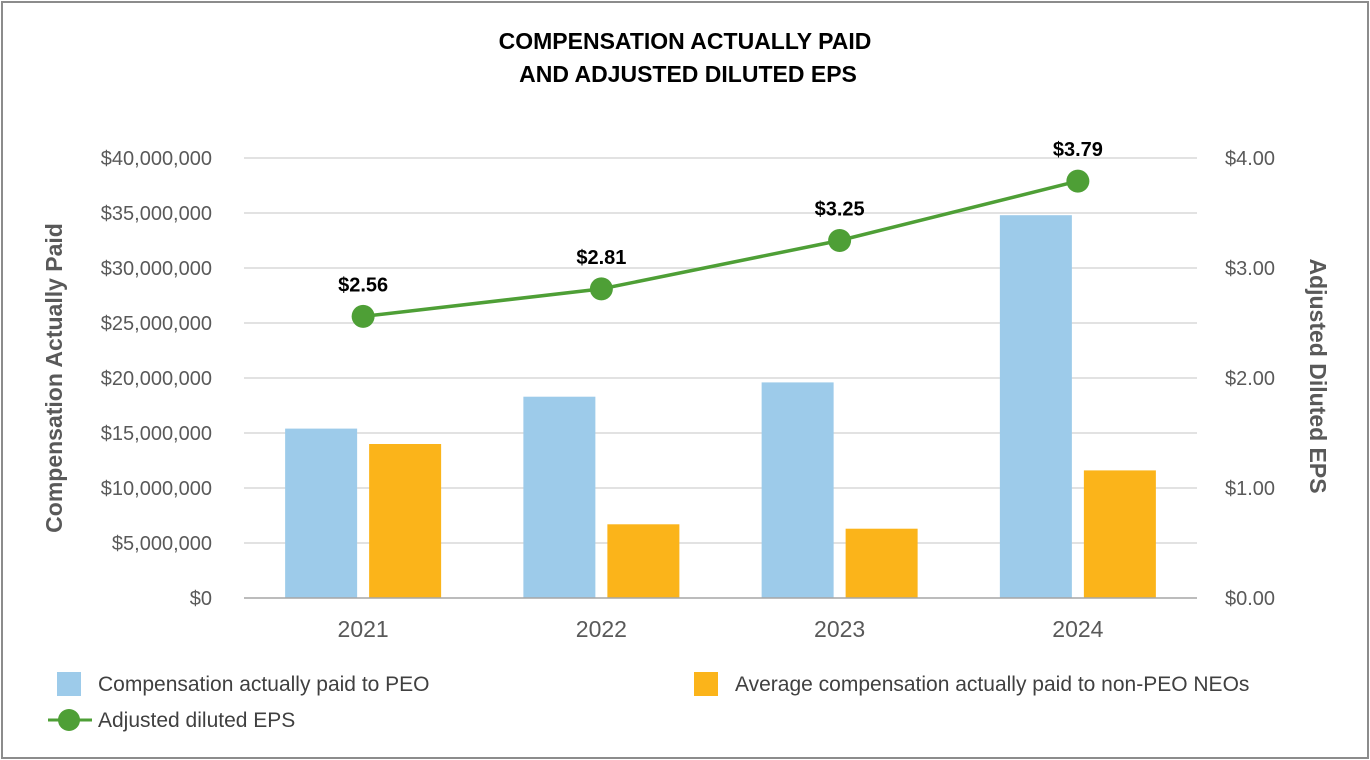 Image resolution: width=1370 pixels, height=760 pixels. What do you see at coordinates (839, 629) in the screenshot?
I see `x-tick-label: 2023` at bounding box center [839, 629].